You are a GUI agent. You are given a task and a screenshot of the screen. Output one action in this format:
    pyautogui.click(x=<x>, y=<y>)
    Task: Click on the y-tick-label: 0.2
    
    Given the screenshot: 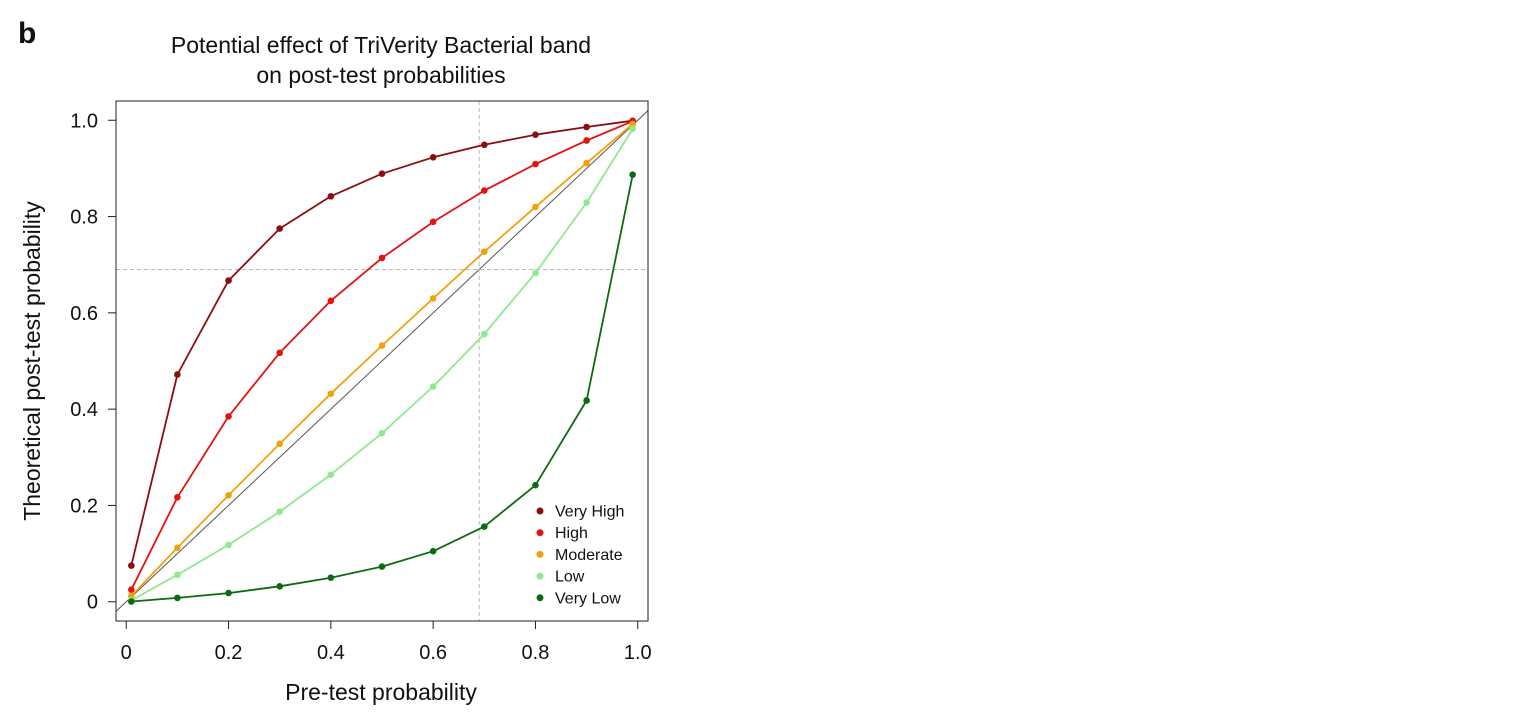 What is the action you would take?
    pyautogui.click(x=84, y=506)
    